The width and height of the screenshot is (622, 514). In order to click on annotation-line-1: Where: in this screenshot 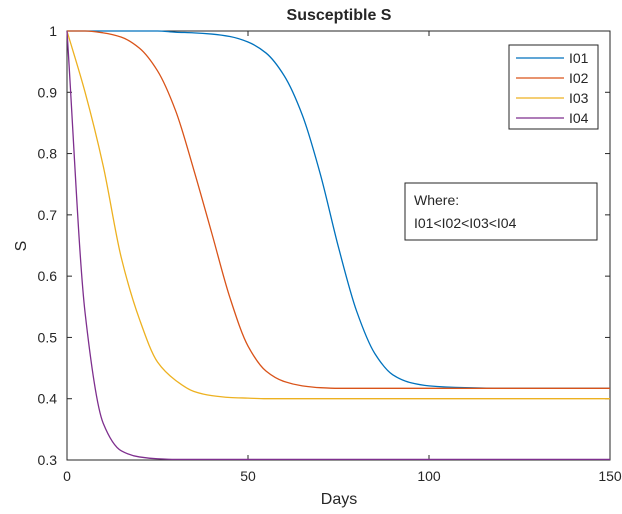, I will do `click(436, 200)`.